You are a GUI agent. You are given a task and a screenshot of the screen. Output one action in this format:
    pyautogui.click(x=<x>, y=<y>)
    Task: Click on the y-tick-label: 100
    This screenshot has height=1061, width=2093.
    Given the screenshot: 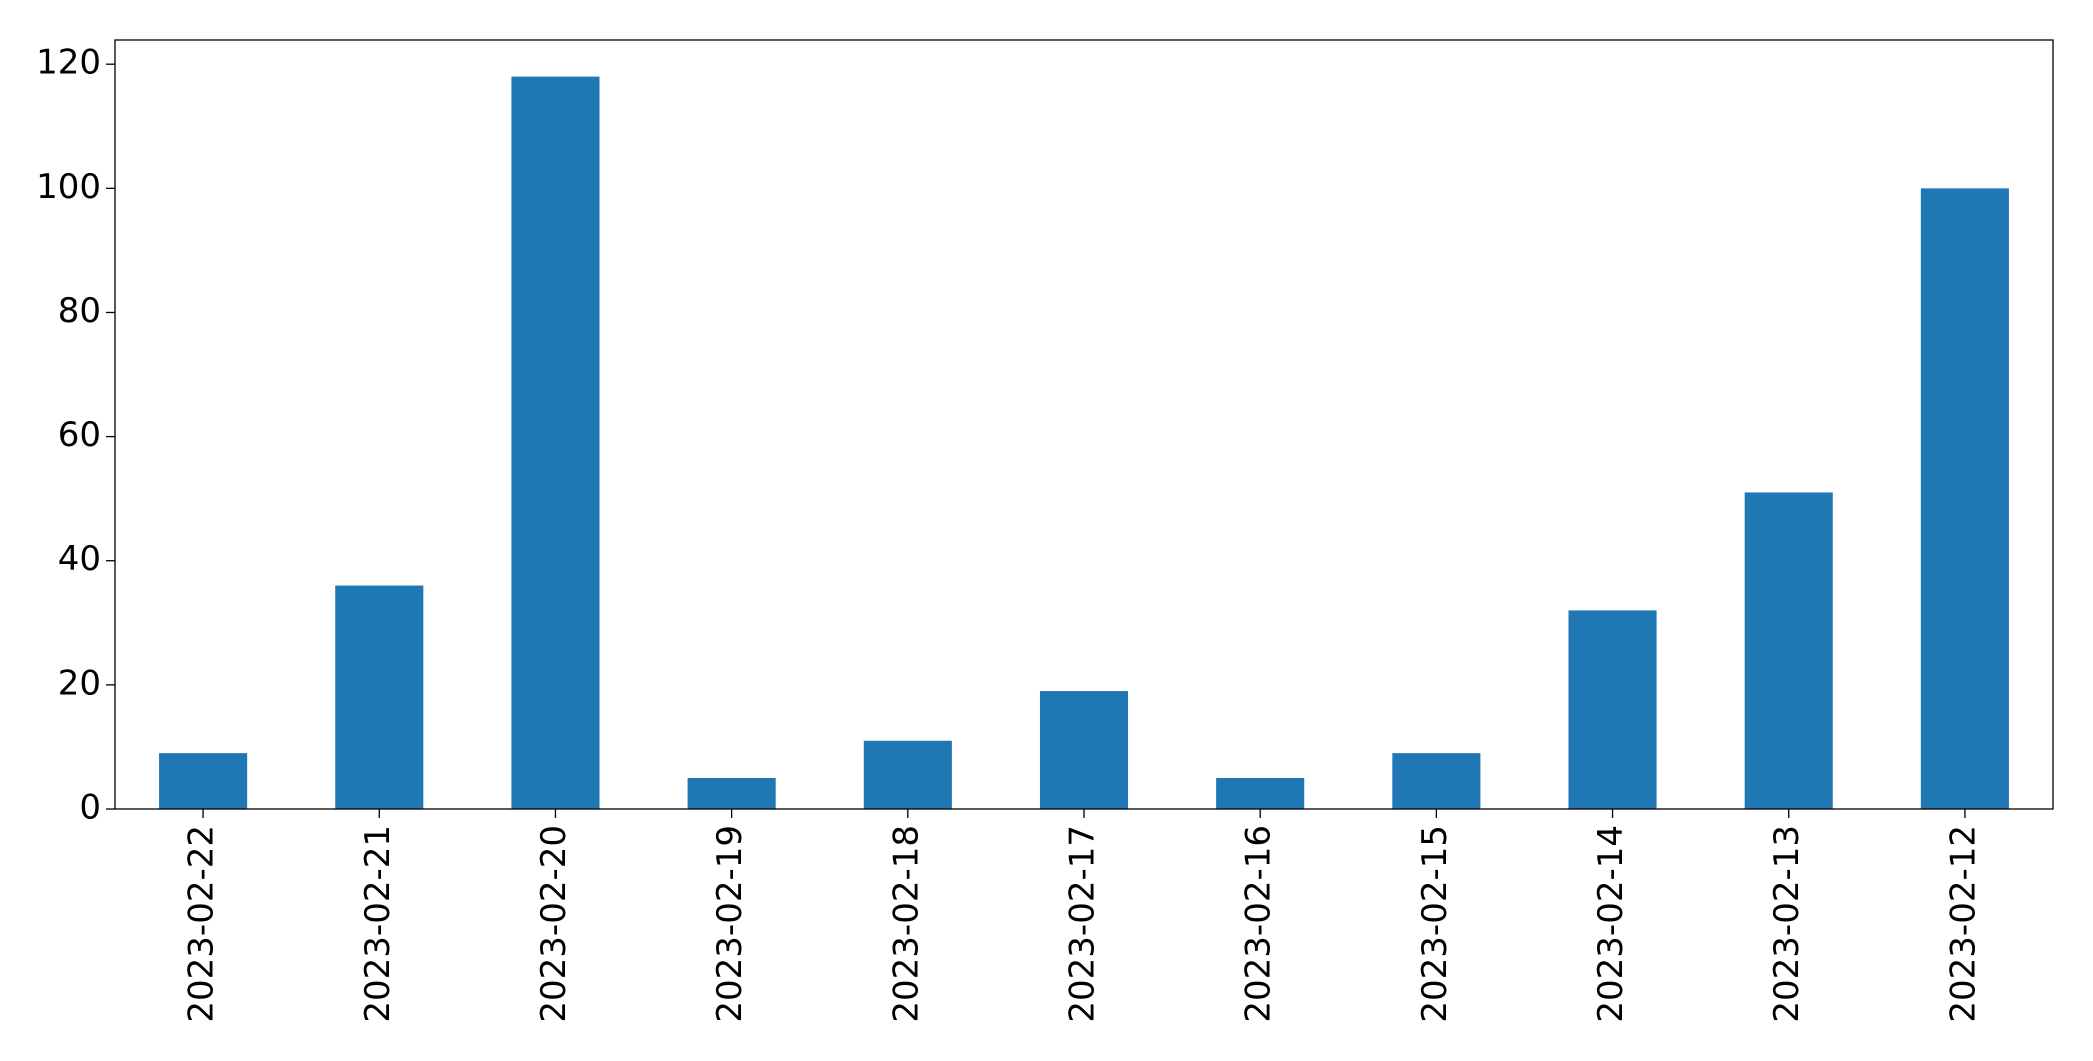 What is the action you would take?
    pyautogui.click(x=68, y=187)
    